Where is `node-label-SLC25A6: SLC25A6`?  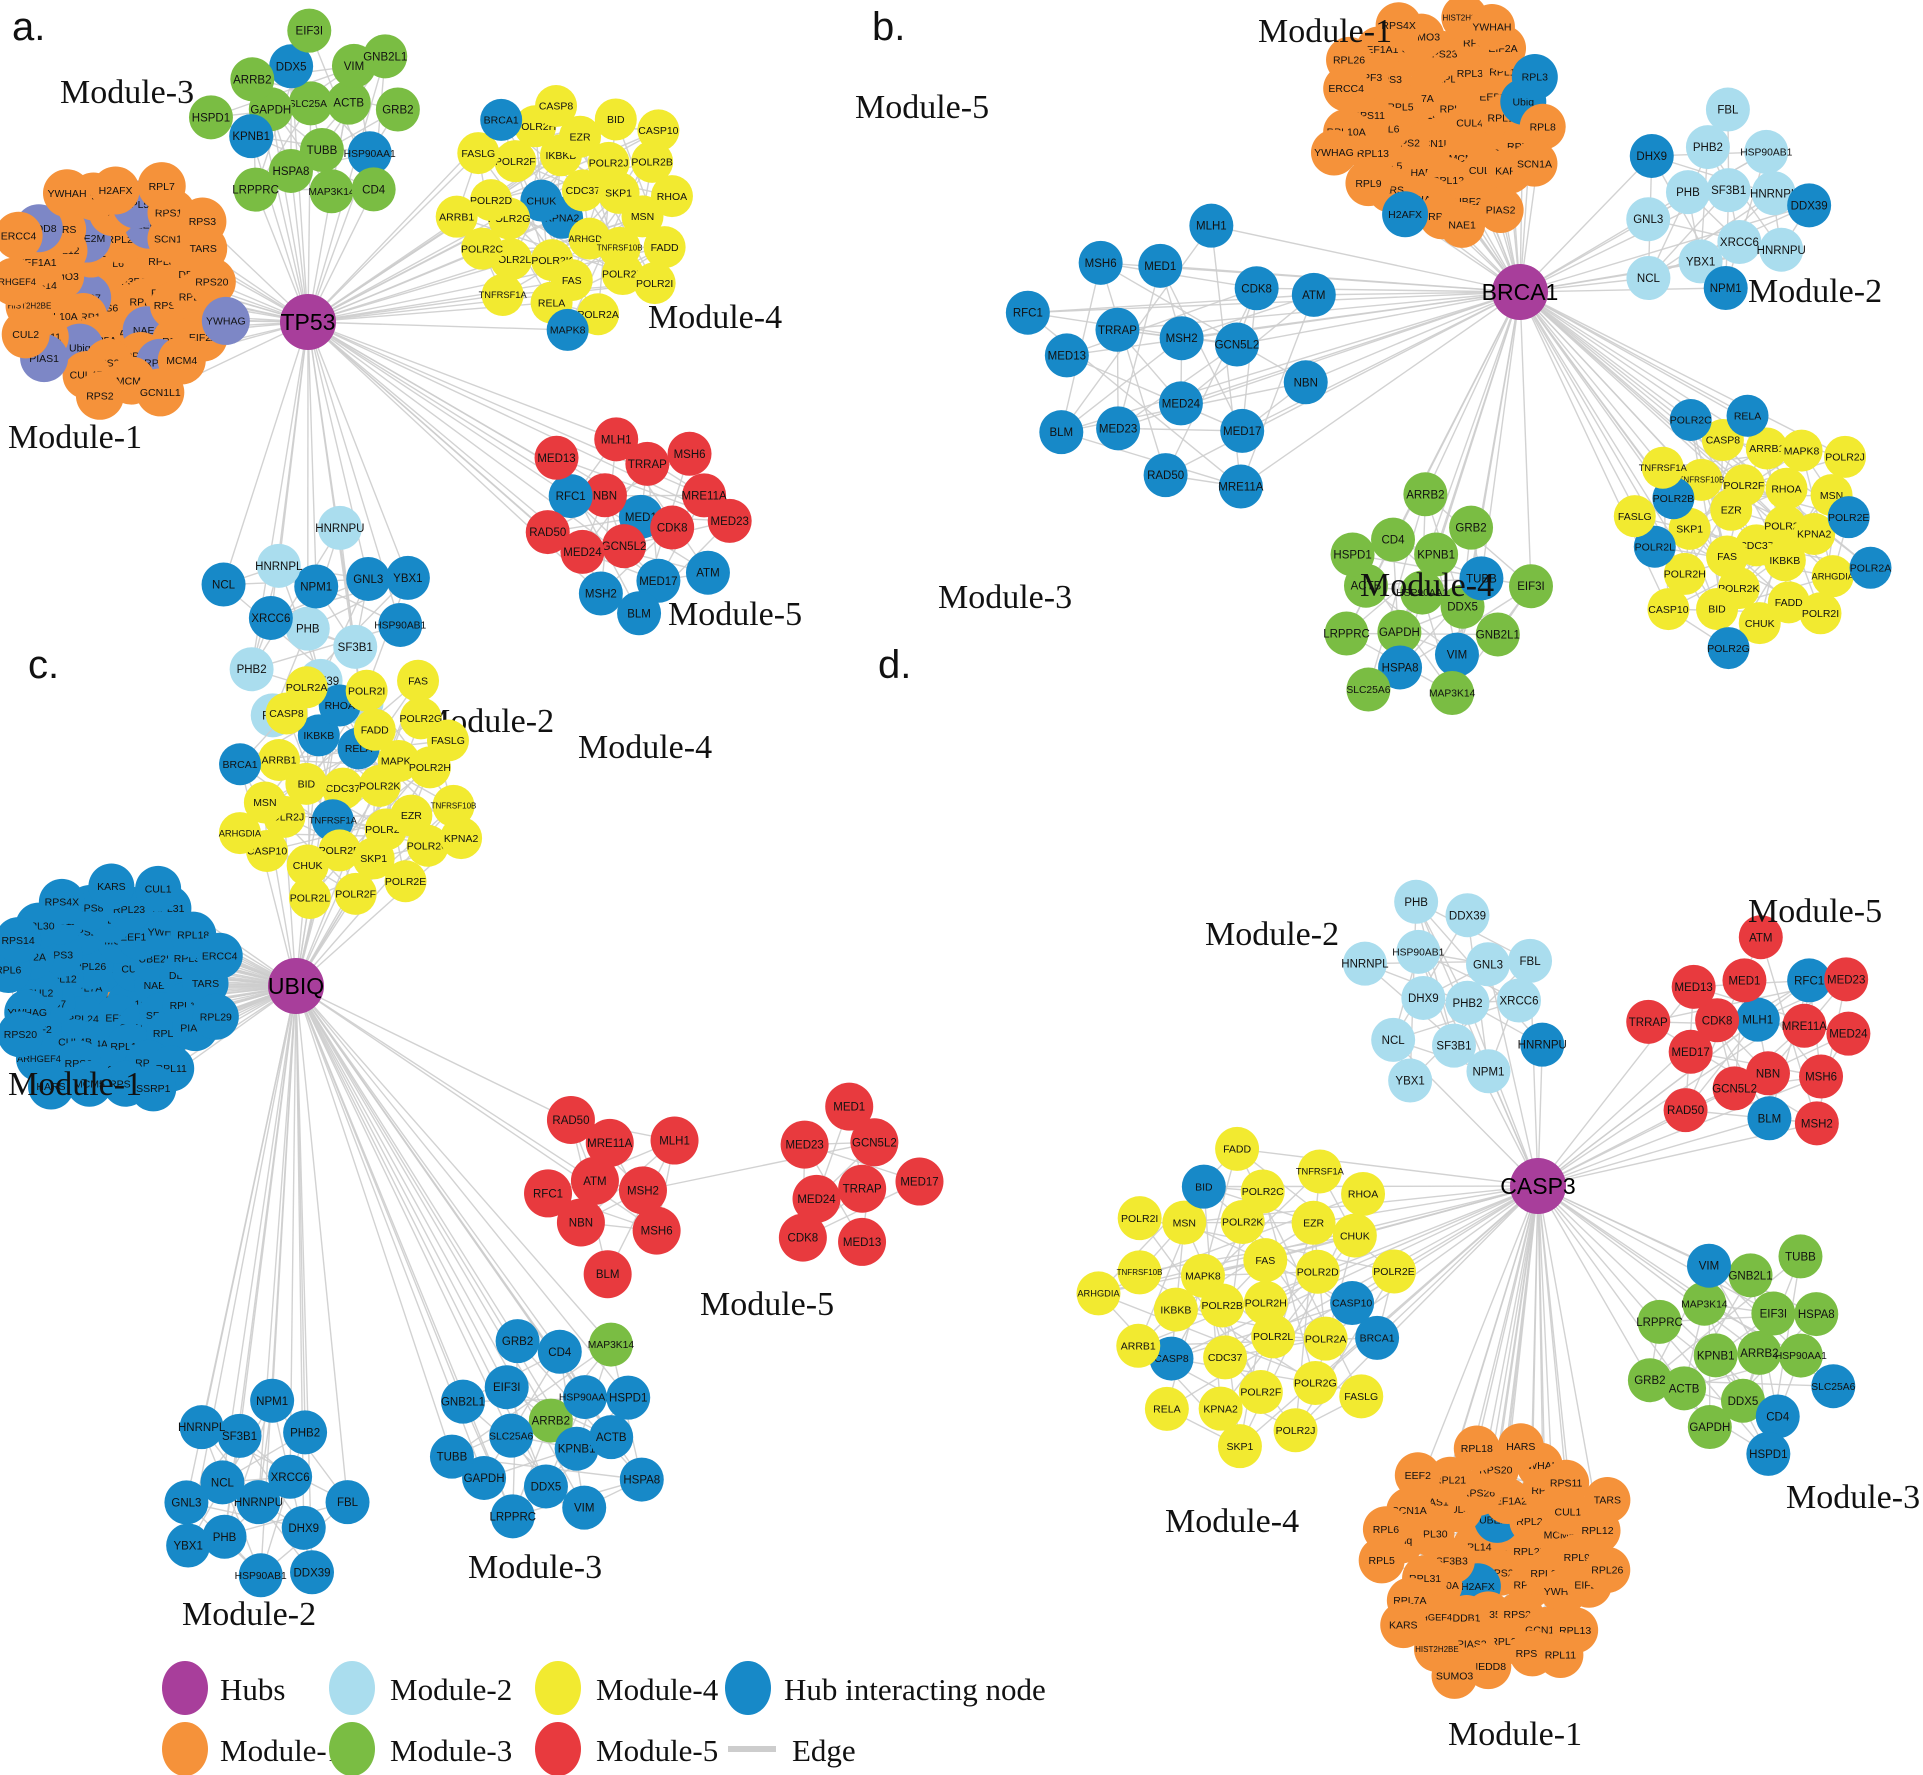 node-label-SLC25A6: SLC25A6 is located at coordinates (1368, 690).